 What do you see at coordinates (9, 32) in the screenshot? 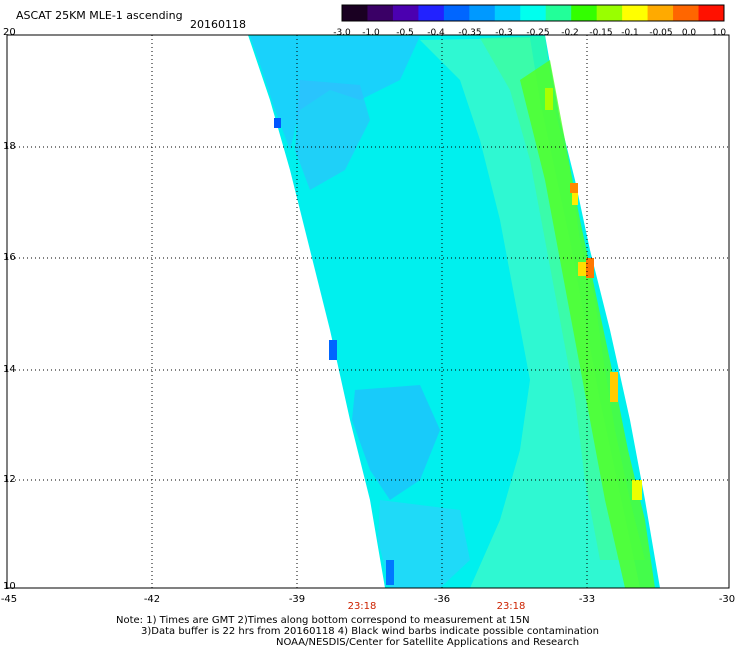
I see `lat-tick: 20` at bounding box center [9, 32].